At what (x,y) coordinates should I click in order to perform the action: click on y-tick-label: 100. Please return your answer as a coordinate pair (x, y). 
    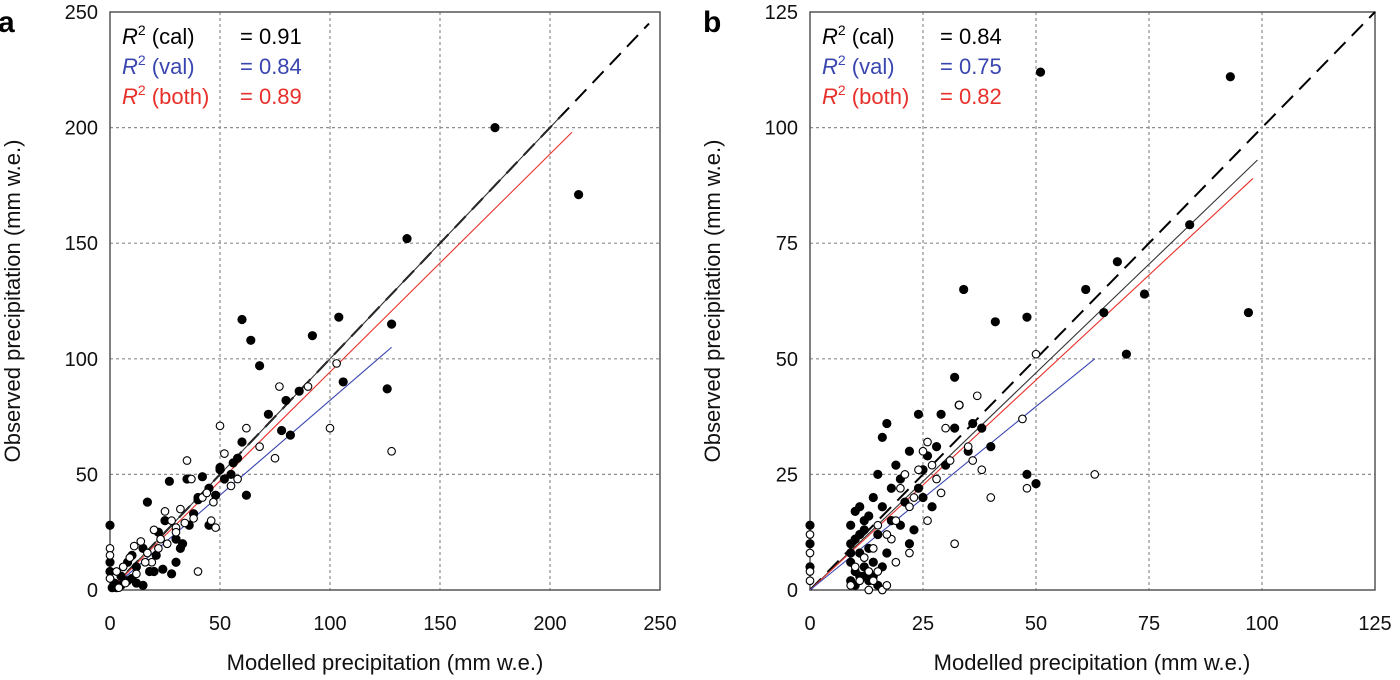
    Looking at the image, I should click on (781, 129).